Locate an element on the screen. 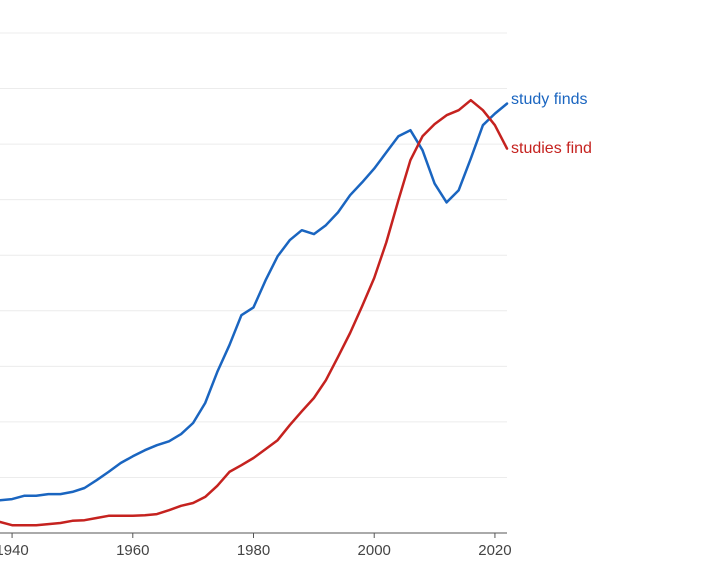 Image resolution: width=720 pixels, height=576 pixels. x-tick-label: 1960 is located at coordinates (132, 550).